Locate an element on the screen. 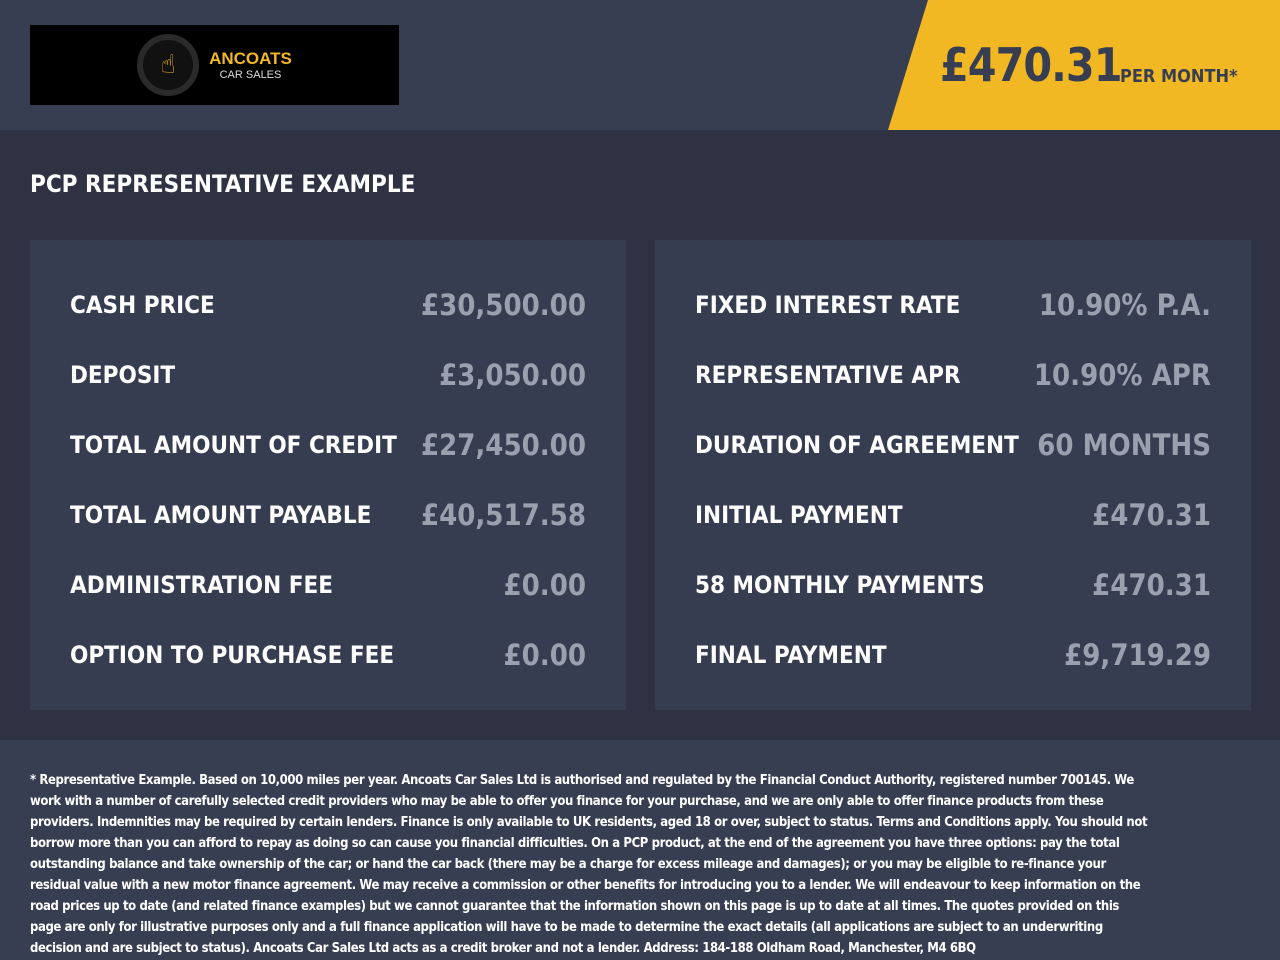  finance-value: 60 MONTHS is located at coordinates (1124, 445).